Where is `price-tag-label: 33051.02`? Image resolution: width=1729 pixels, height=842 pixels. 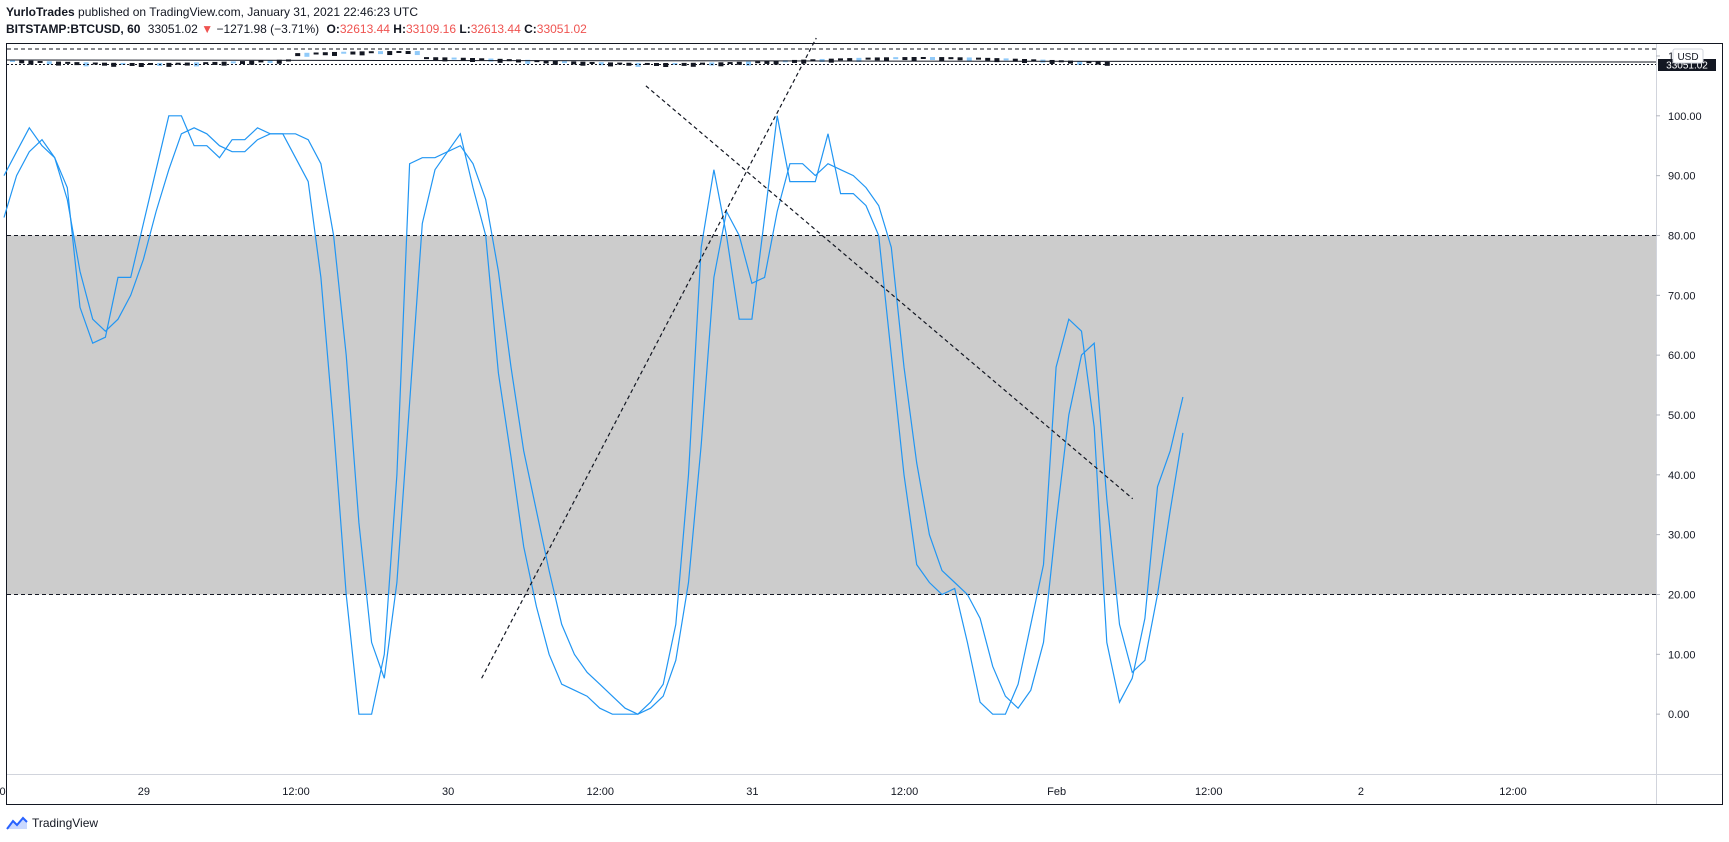
price-tag-label: 33051.02 is located at coordinates (1687, 66).